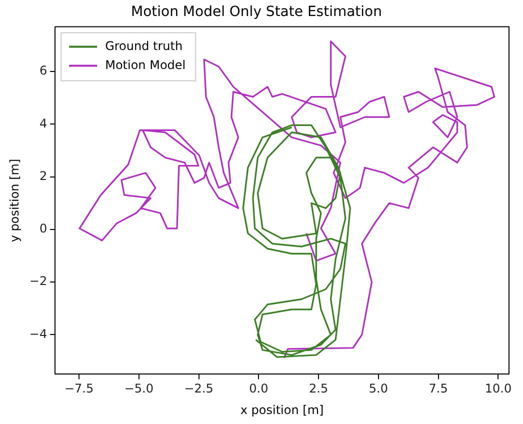  Describe the element at coordinates (378, 389) in the screenshot. I see `x-tick-label: 5.0` at that location.